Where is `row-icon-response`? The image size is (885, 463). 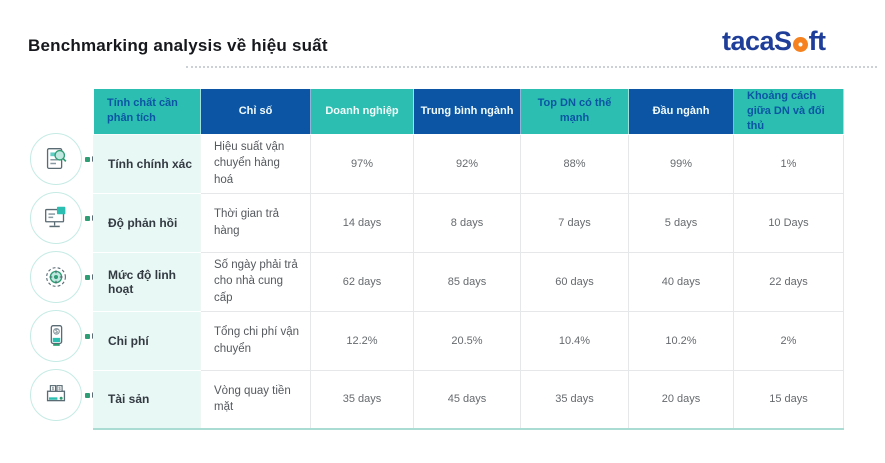 row-icon-response is located at coordinates (69, 218).